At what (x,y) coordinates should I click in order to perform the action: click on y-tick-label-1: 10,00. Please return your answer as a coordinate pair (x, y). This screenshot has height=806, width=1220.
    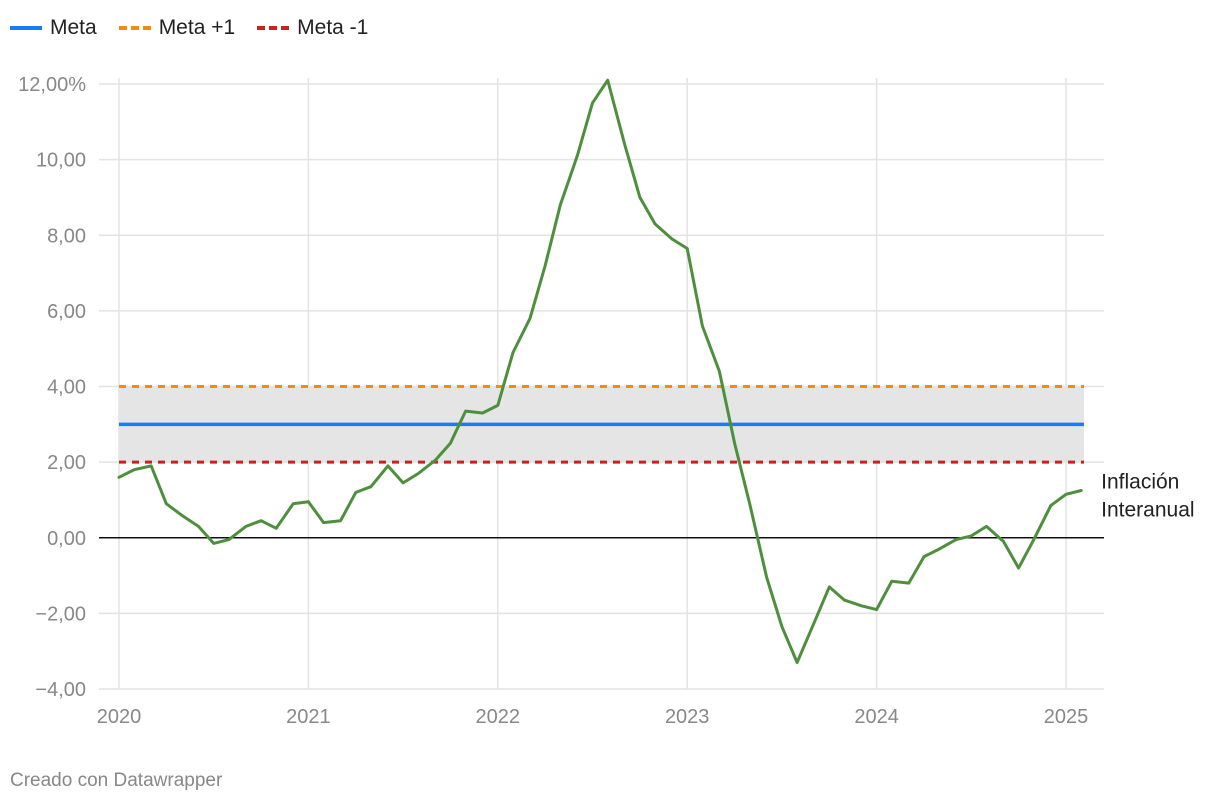
    Looking at the image, I should click on (61, 161).